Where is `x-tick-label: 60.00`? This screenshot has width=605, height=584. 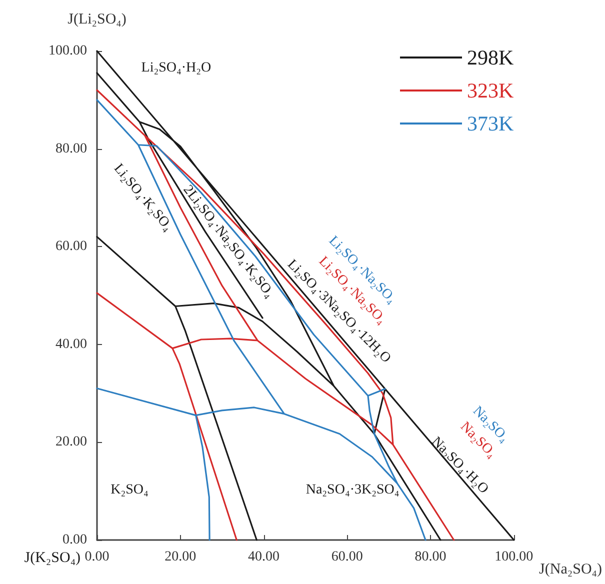
x-tick-label: 60.00 is located at coordinates (347, 557).